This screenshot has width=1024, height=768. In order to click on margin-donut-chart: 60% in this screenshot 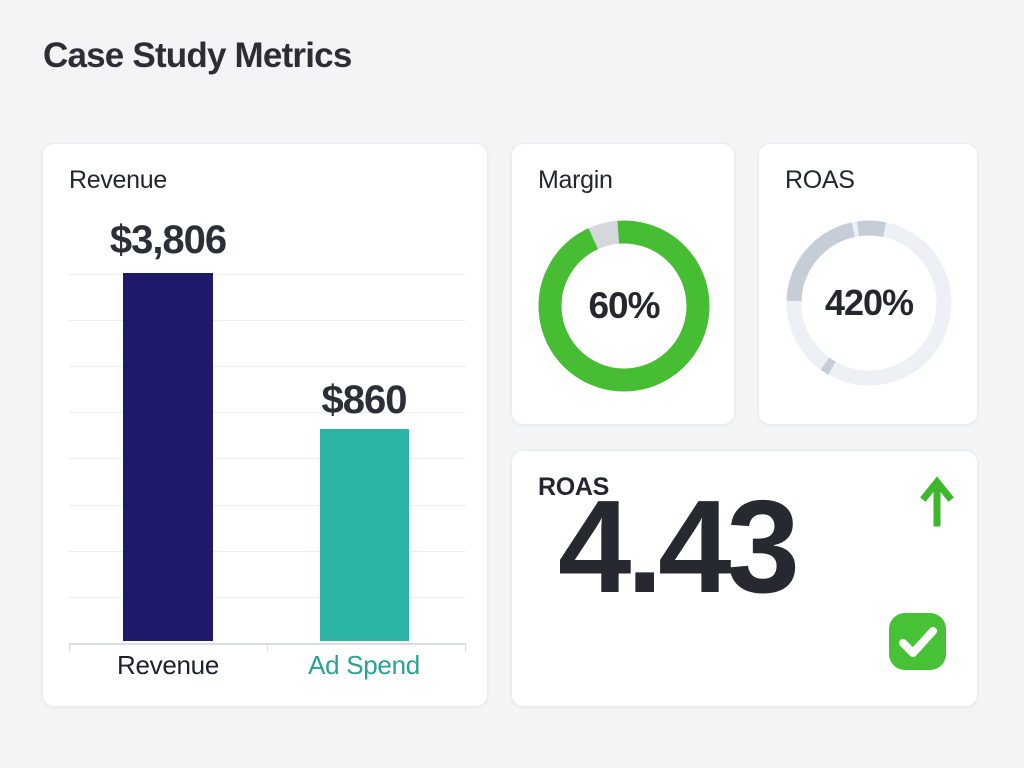, I will do `click(624, 306)`.